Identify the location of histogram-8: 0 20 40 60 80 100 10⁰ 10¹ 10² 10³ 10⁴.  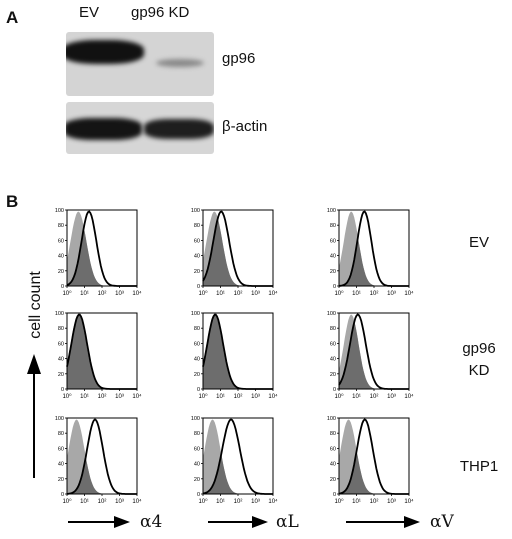
(370, 460).